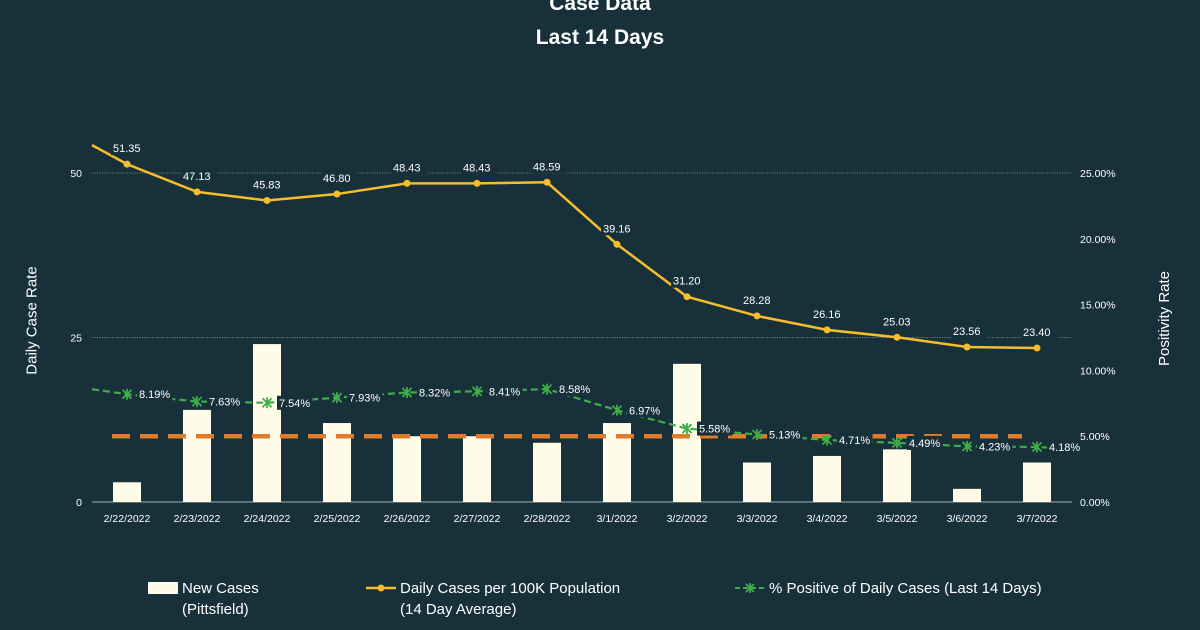  Describe the element at coordinates (687, 282) in the screenshot. I see `data-label-daily-cases: 31.20` at that location.